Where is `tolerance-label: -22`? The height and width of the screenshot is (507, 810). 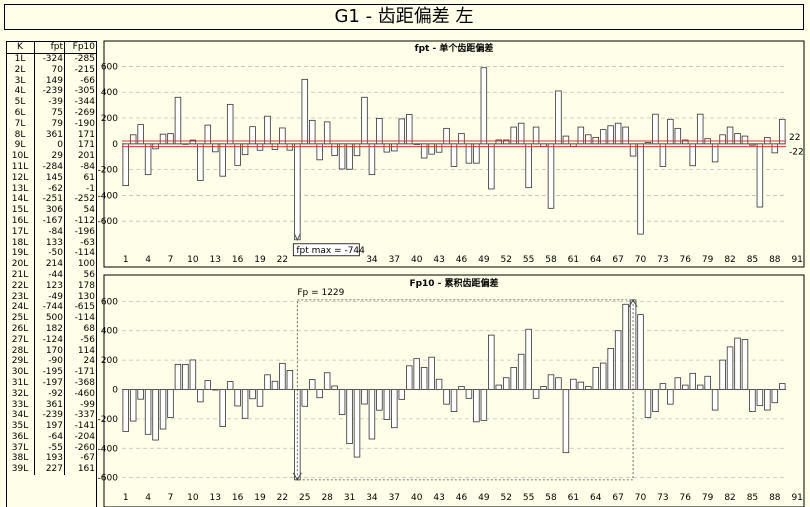 tolerance-label: -22 is located at coordinates (796, 153).